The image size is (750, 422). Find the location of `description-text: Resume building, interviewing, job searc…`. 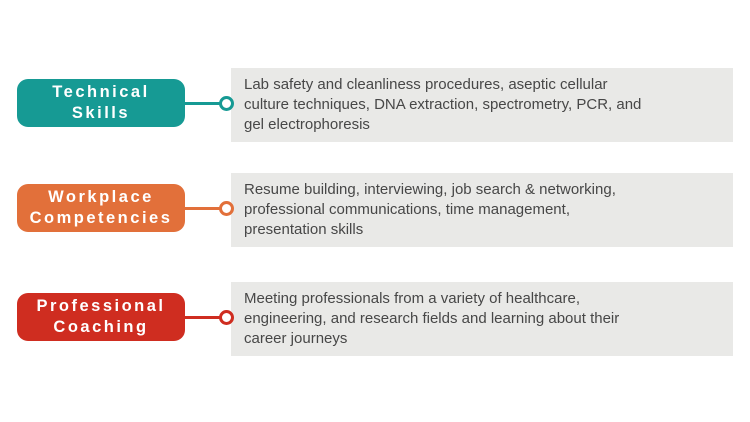

description-text: Resume building, interviewing, job searc… is located at coordinates (430, 209).